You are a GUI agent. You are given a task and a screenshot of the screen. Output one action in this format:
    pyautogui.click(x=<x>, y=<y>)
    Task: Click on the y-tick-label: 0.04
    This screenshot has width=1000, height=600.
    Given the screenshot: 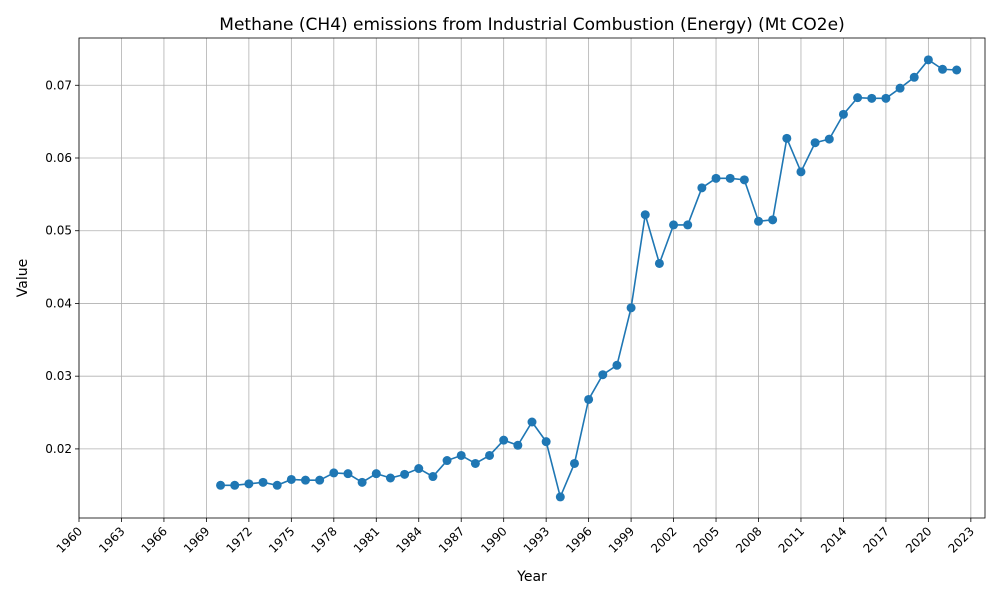 What is the action you would take?
    pyautogui.click(x=58, y=303)
    